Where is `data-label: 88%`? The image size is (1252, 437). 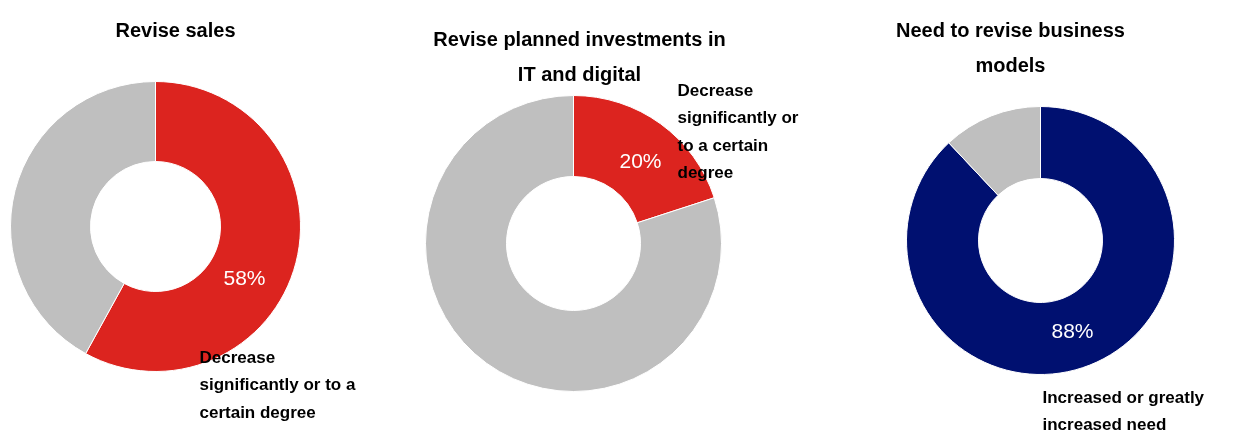 data-label: 88% is located at coordinates (1072, 330).